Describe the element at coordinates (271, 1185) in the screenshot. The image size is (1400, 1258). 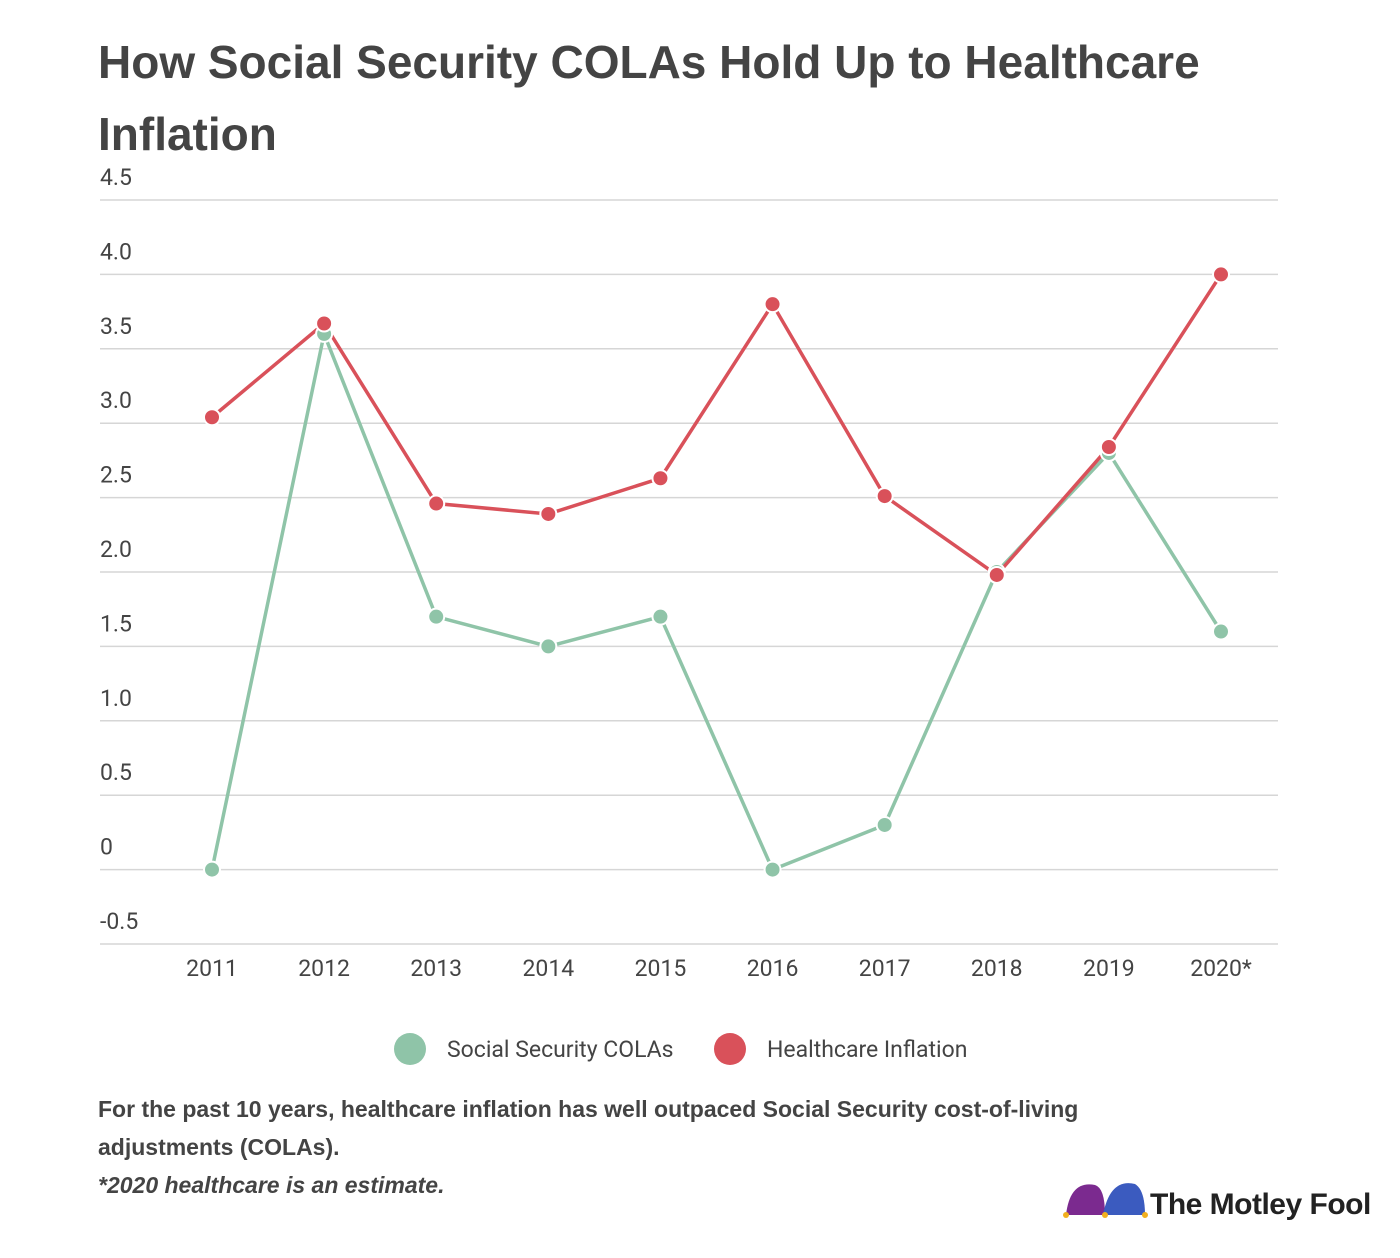
I see `note: *2020 healthcare is an estimate.` at that location.